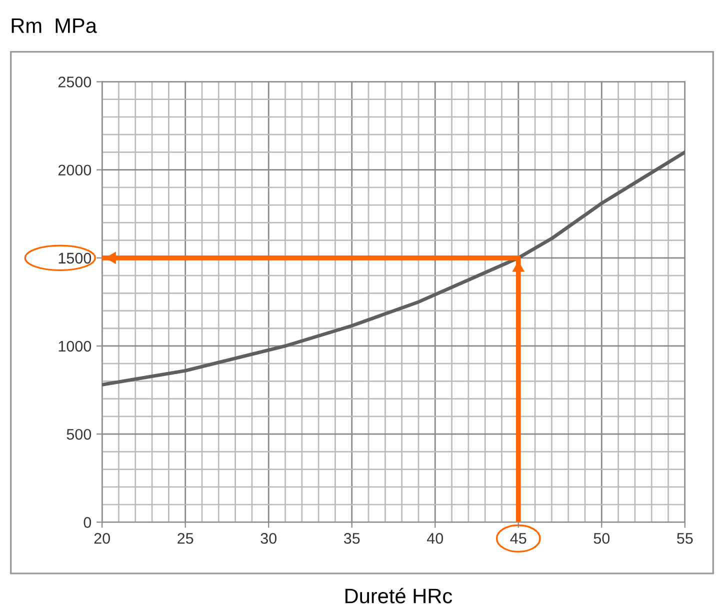 This screenshot has width=724, height=610. What do you see at coordinates (75, 346) in the screenshot?
I see `y-tick-label: 1000` at bounding box center [75, 346].